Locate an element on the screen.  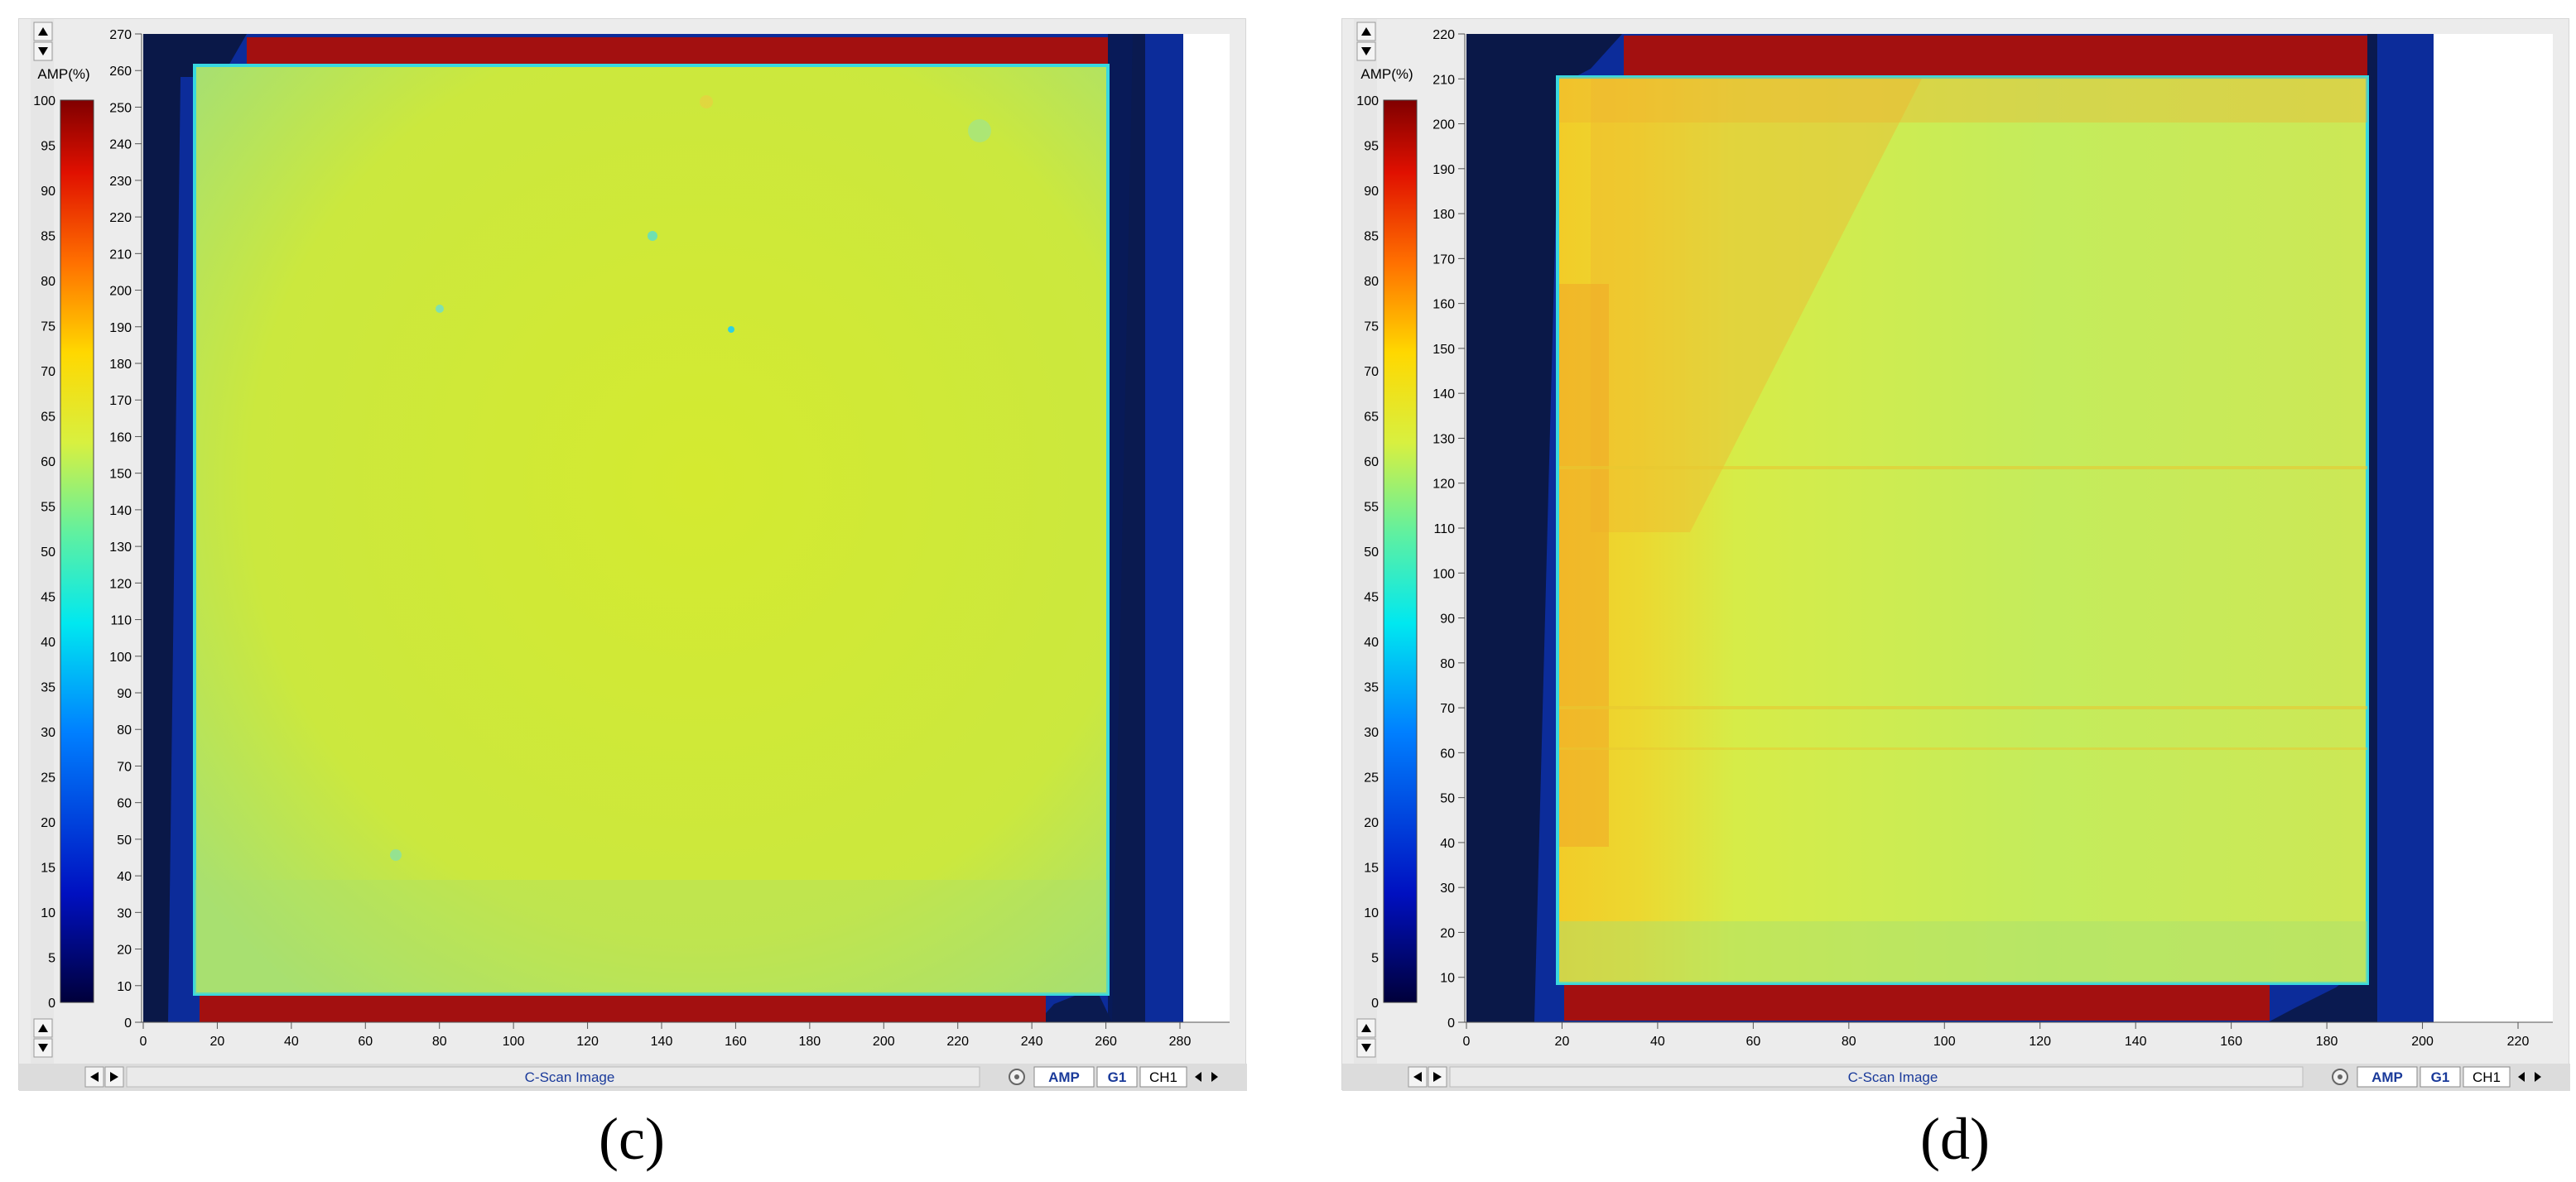
y-tick-label: 250 is located at coordinates (120, 108).